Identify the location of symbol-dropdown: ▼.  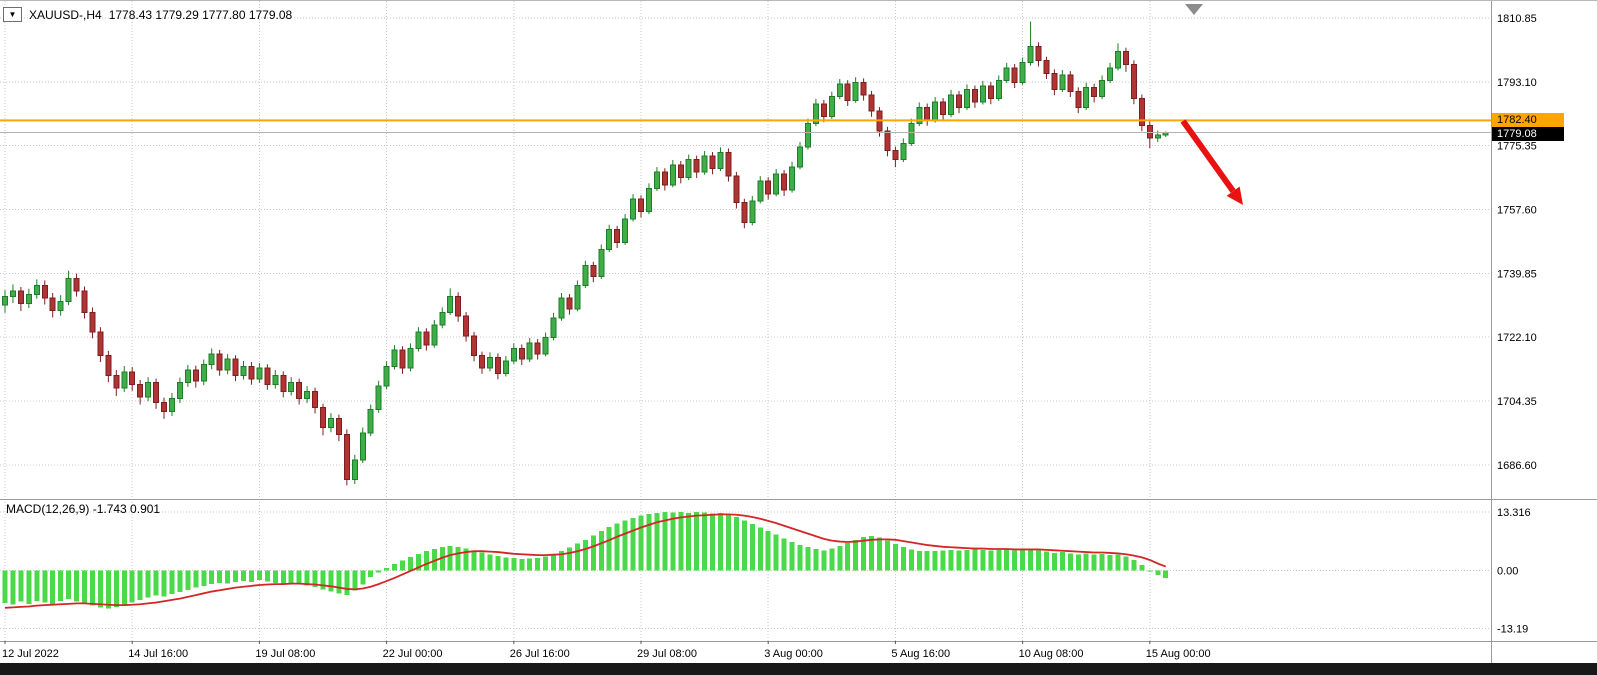
(12, 14).